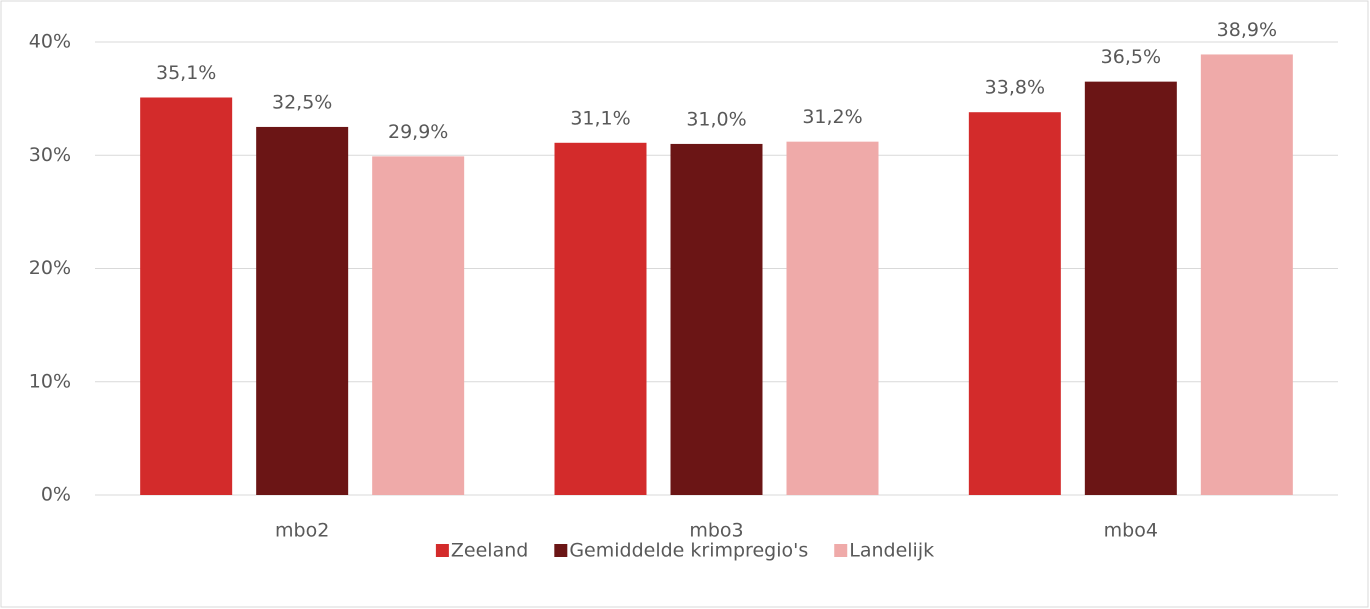 The image size is (1370, 609). Describe the element at coordinates (688, 551) in the screenshot. I see `legend-label: Gemiddelde krimpregio's` at that location.